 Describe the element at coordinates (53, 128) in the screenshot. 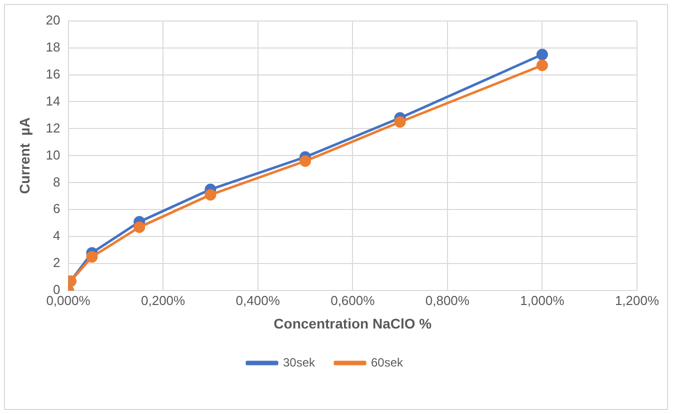

I see `y-tick-label: 12` at that location.